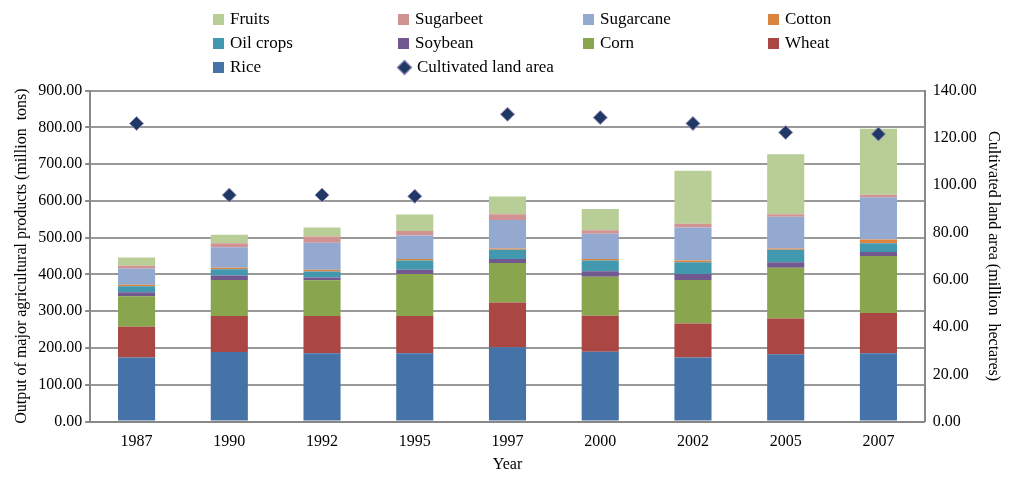 The height and width of the screenshot is (485, 1019). Describe the element at coordinates (60, 273) in the screenshot. I see `y-tick-label: 400.00` at that location.